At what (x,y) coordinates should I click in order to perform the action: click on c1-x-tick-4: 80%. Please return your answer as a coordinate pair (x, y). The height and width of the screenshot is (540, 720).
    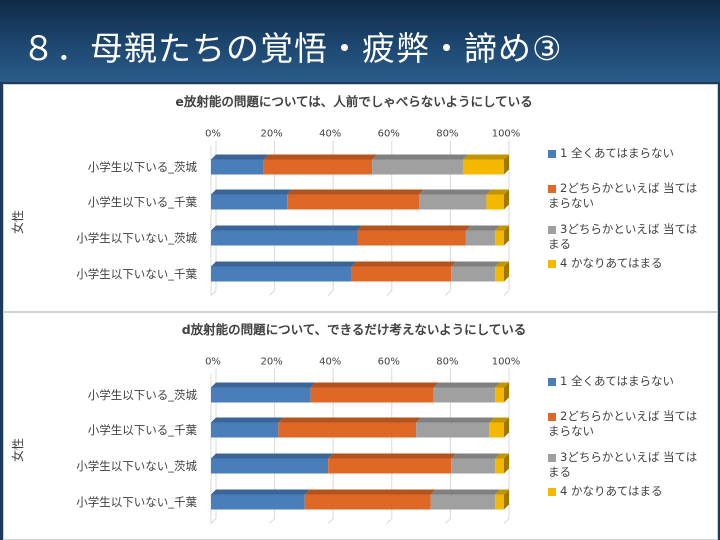
    Looking at the image, I should click on (447, 362).